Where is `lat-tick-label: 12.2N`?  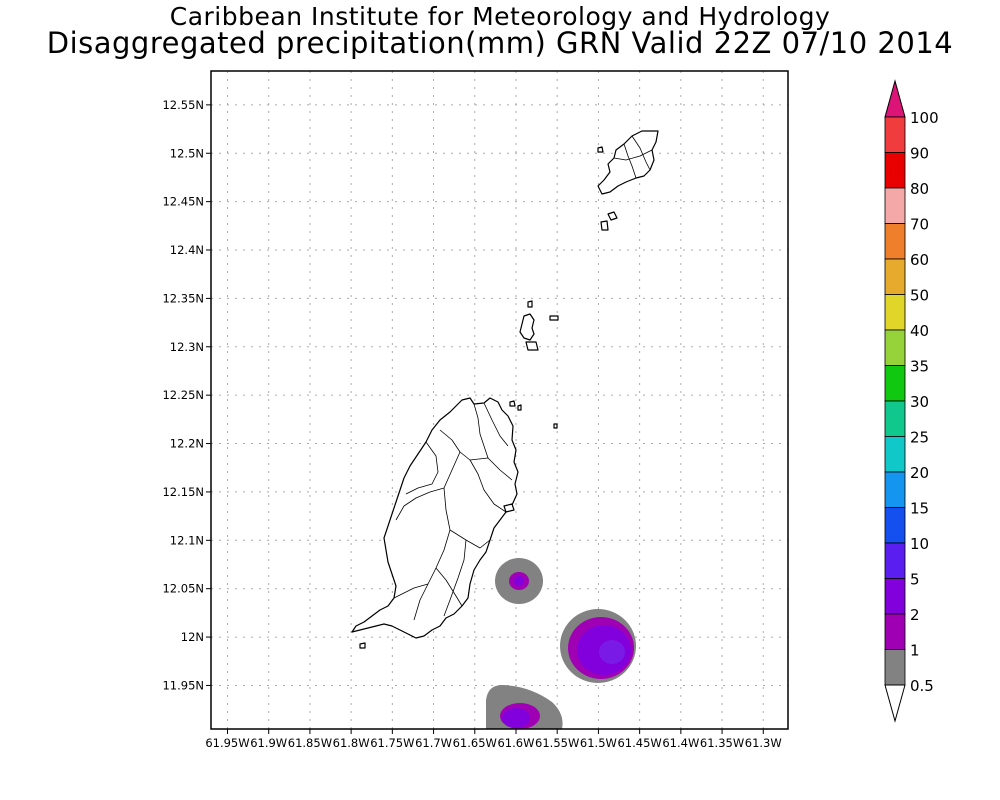 lat-tick-label: 12.2N is located at coordinates (187, 444).